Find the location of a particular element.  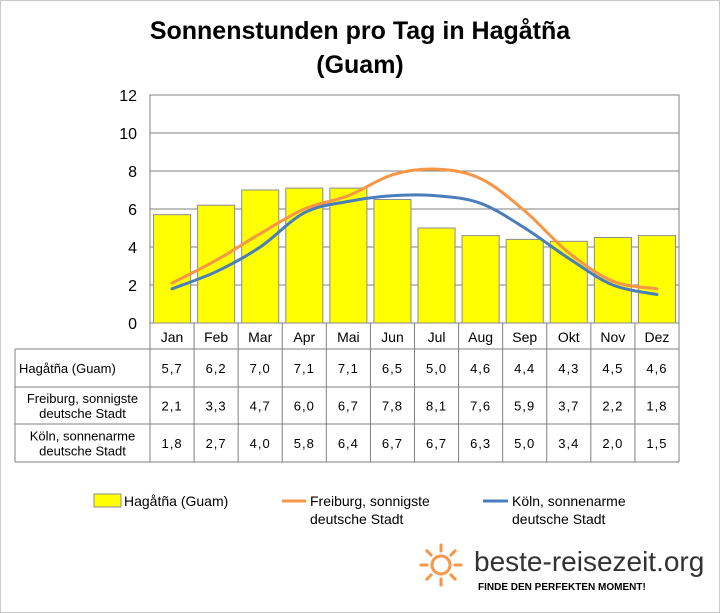

data-label: 4,7 is located at coordinates (260, 406).